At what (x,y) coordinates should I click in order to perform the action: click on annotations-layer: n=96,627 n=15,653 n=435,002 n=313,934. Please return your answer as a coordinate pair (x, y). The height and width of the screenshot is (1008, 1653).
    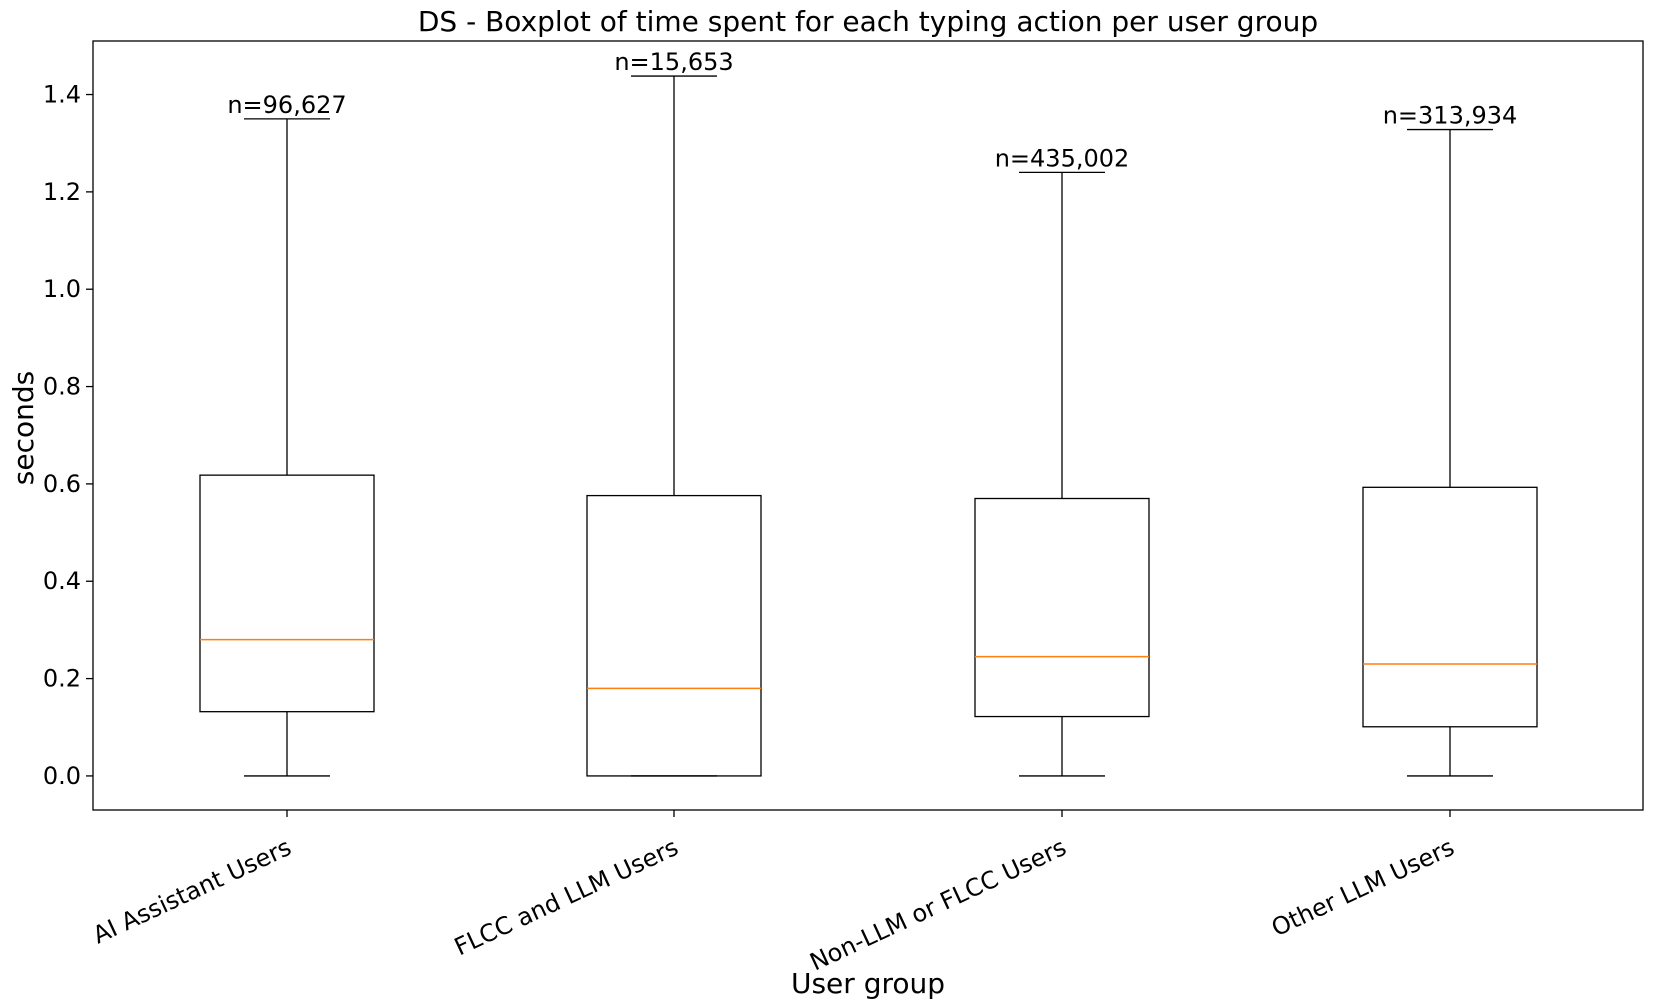
    Looking at the image, I should click on (872, 110).